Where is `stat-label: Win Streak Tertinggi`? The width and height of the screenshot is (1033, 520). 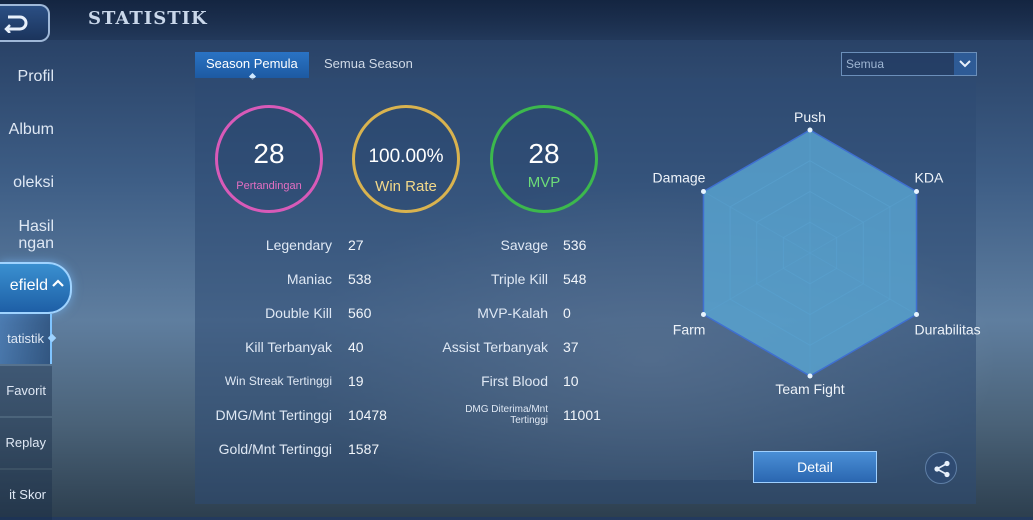 stat-label: Win Streak Tertinggi is located at coordinates (278, 381).